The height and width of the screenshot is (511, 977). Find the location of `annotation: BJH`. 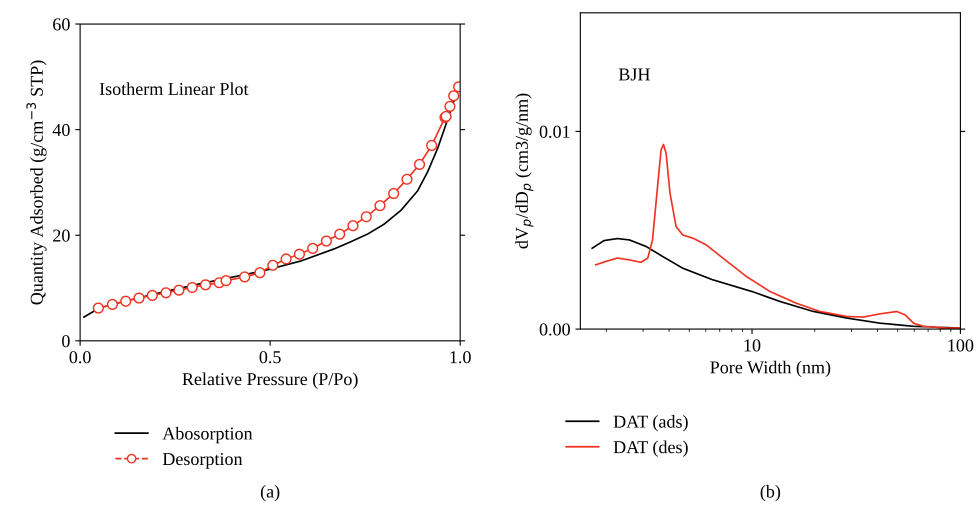

annotation: BJH is located at coordinates (634, 74).